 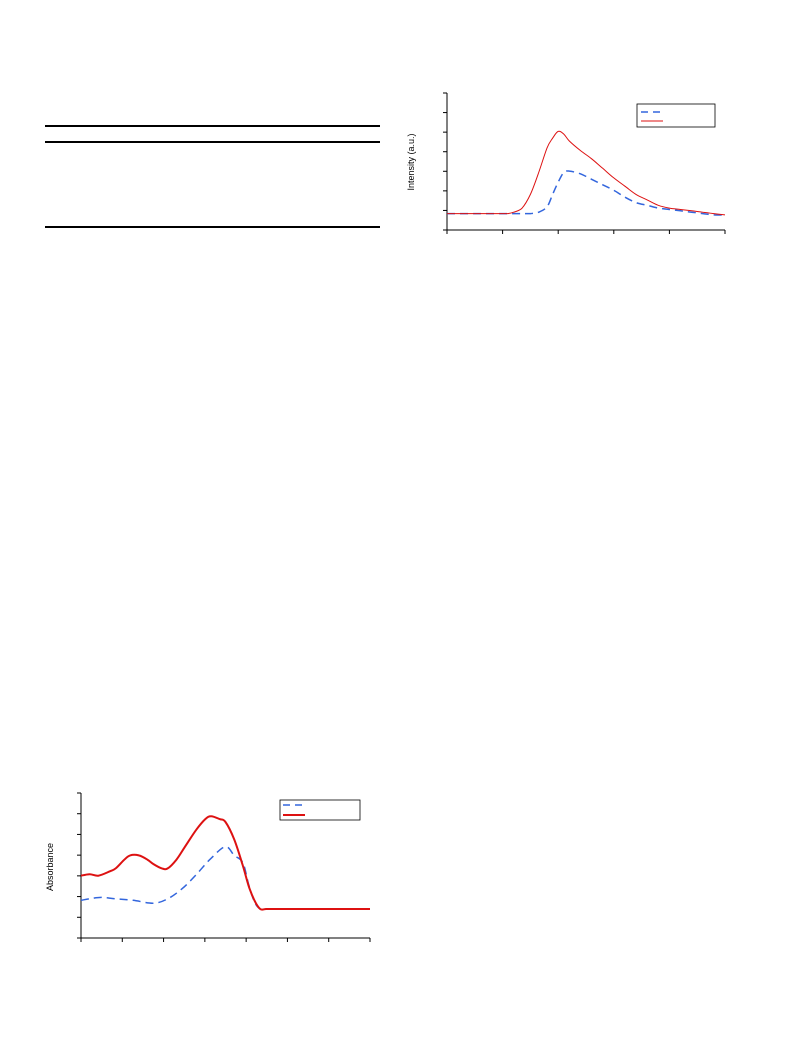 What do you see at coordinates (50, 867) in the screenshot?
I see `y-axis-label: Absorbance` at bounding box center [50, 867].